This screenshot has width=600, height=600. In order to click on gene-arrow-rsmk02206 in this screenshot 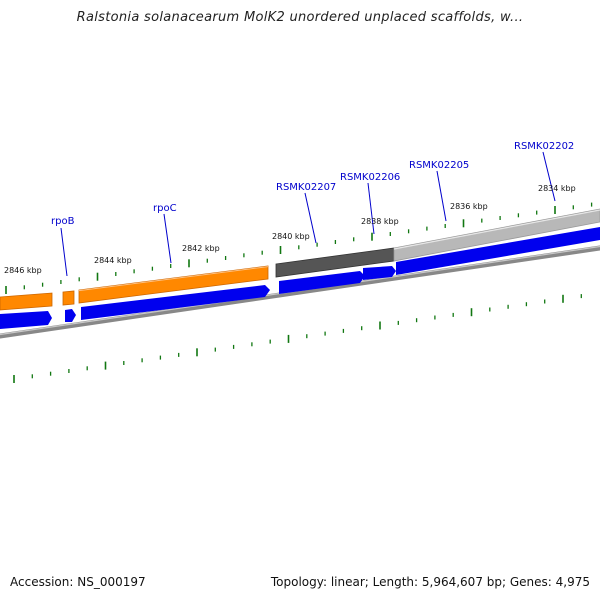, I will do `click(379, 273)`.